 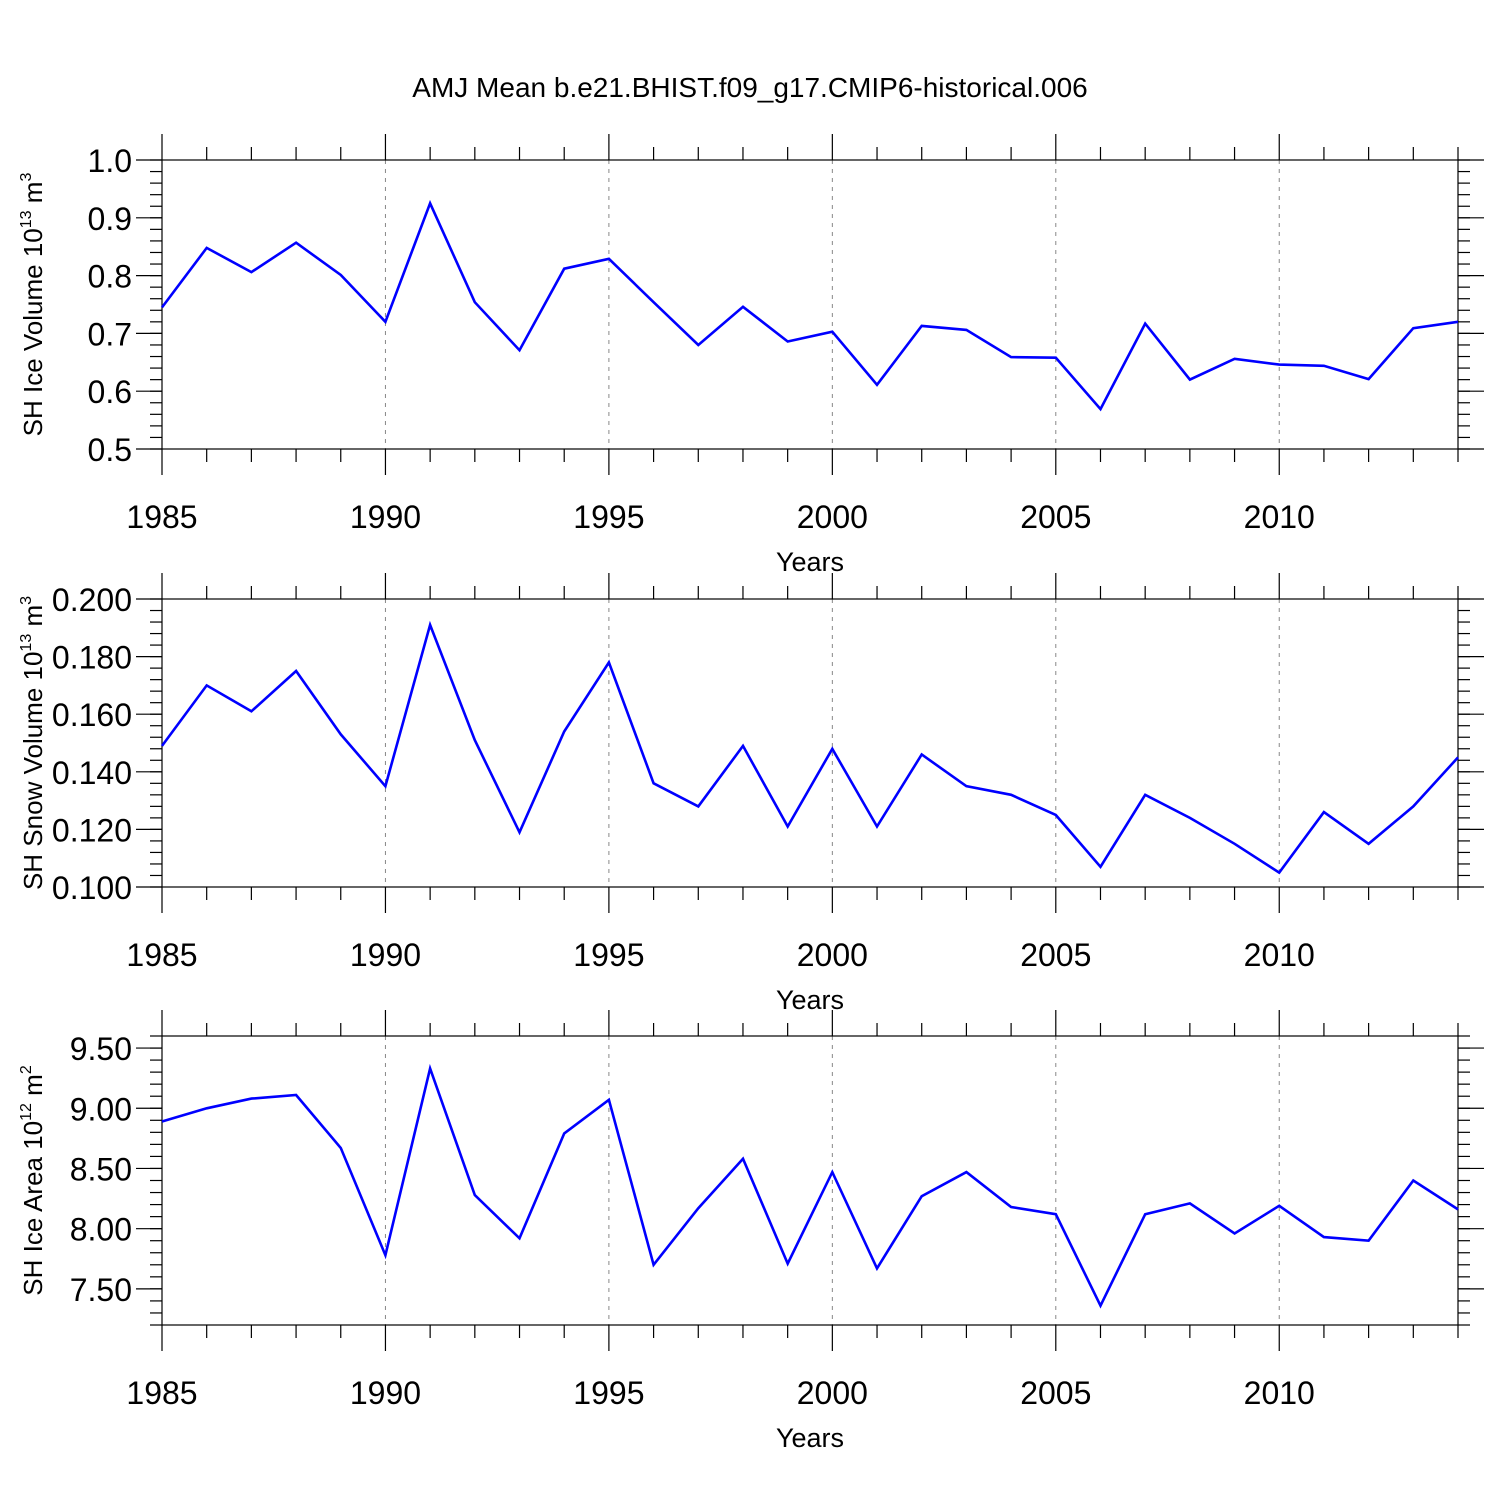 I want to click on y-axis-label: SH Ice Volume 1013 m3, so click(x=33, y=305).